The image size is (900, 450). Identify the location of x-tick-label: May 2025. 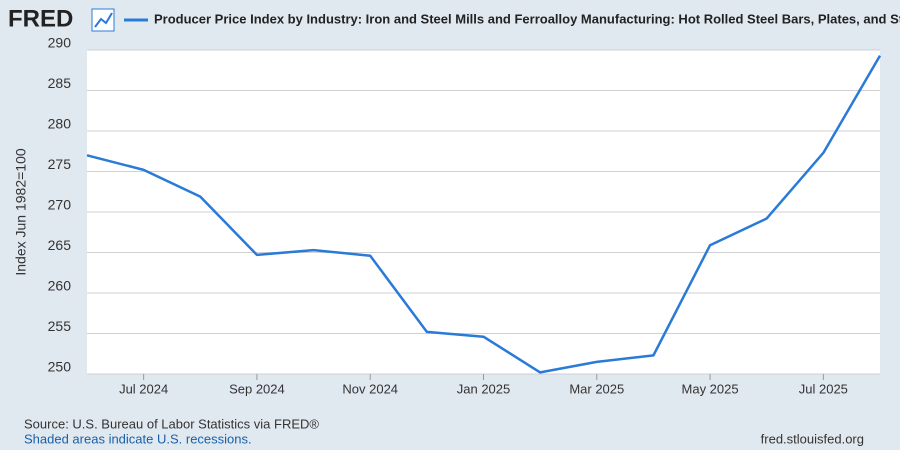
(710, 388).